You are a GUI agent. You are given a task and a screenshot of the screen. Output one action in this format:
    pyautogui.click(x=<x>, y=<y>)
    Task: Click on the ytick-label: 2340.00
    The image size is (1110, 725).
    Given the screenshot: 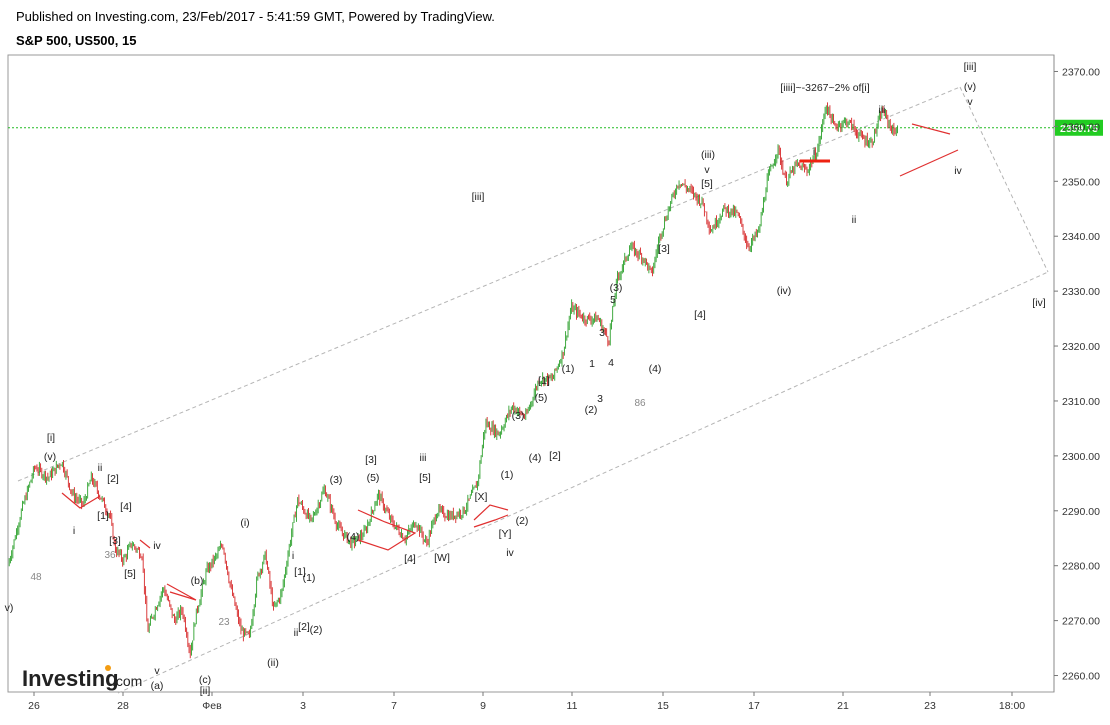 What is the action you would take?
    pyautogui.click(x=1081, y=237)
    